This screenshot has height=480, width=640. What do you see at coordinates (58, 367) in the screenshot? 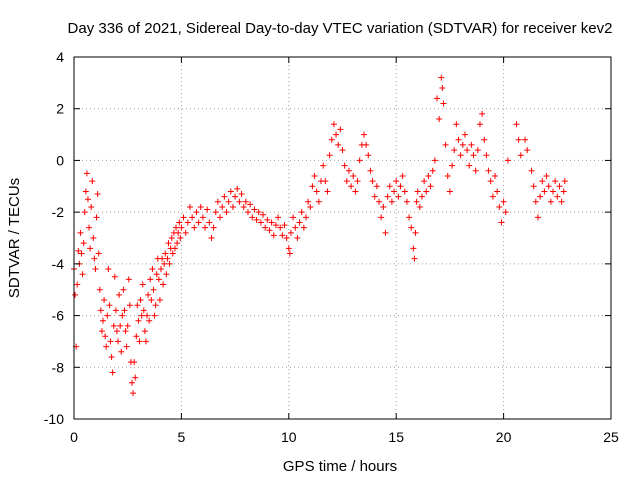
I see `y-tick-label: -8` at bounding box center [58, 367].